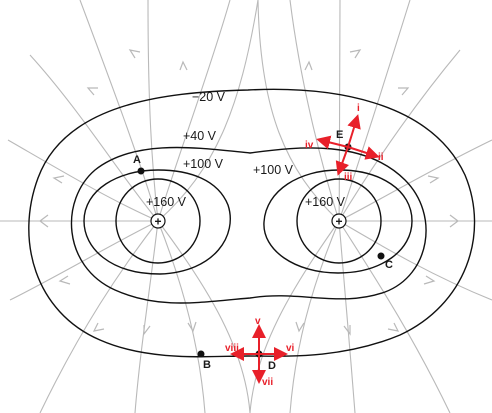 The width and height of the screenshot is (492, 413). I want to click on point-B-label: B, so click(207, 365).